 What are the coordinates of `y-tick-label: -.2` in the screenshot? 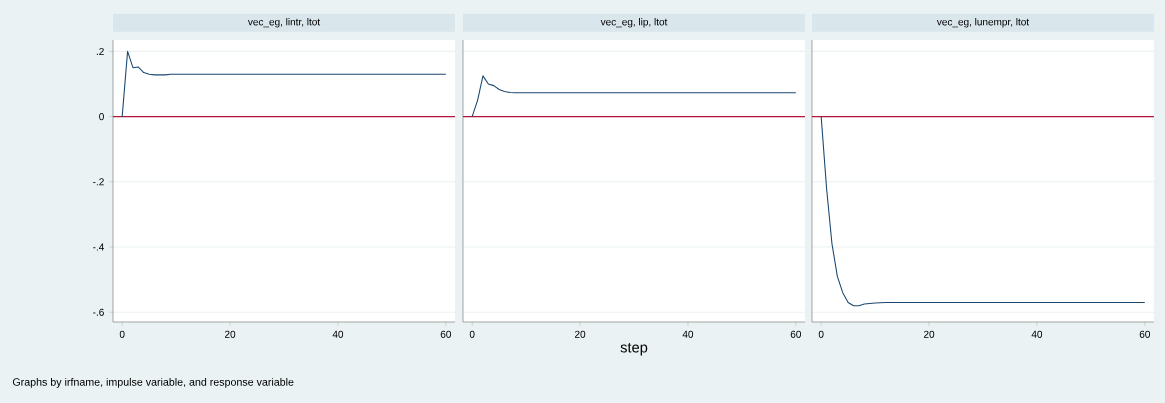 It's located at (98, 182).